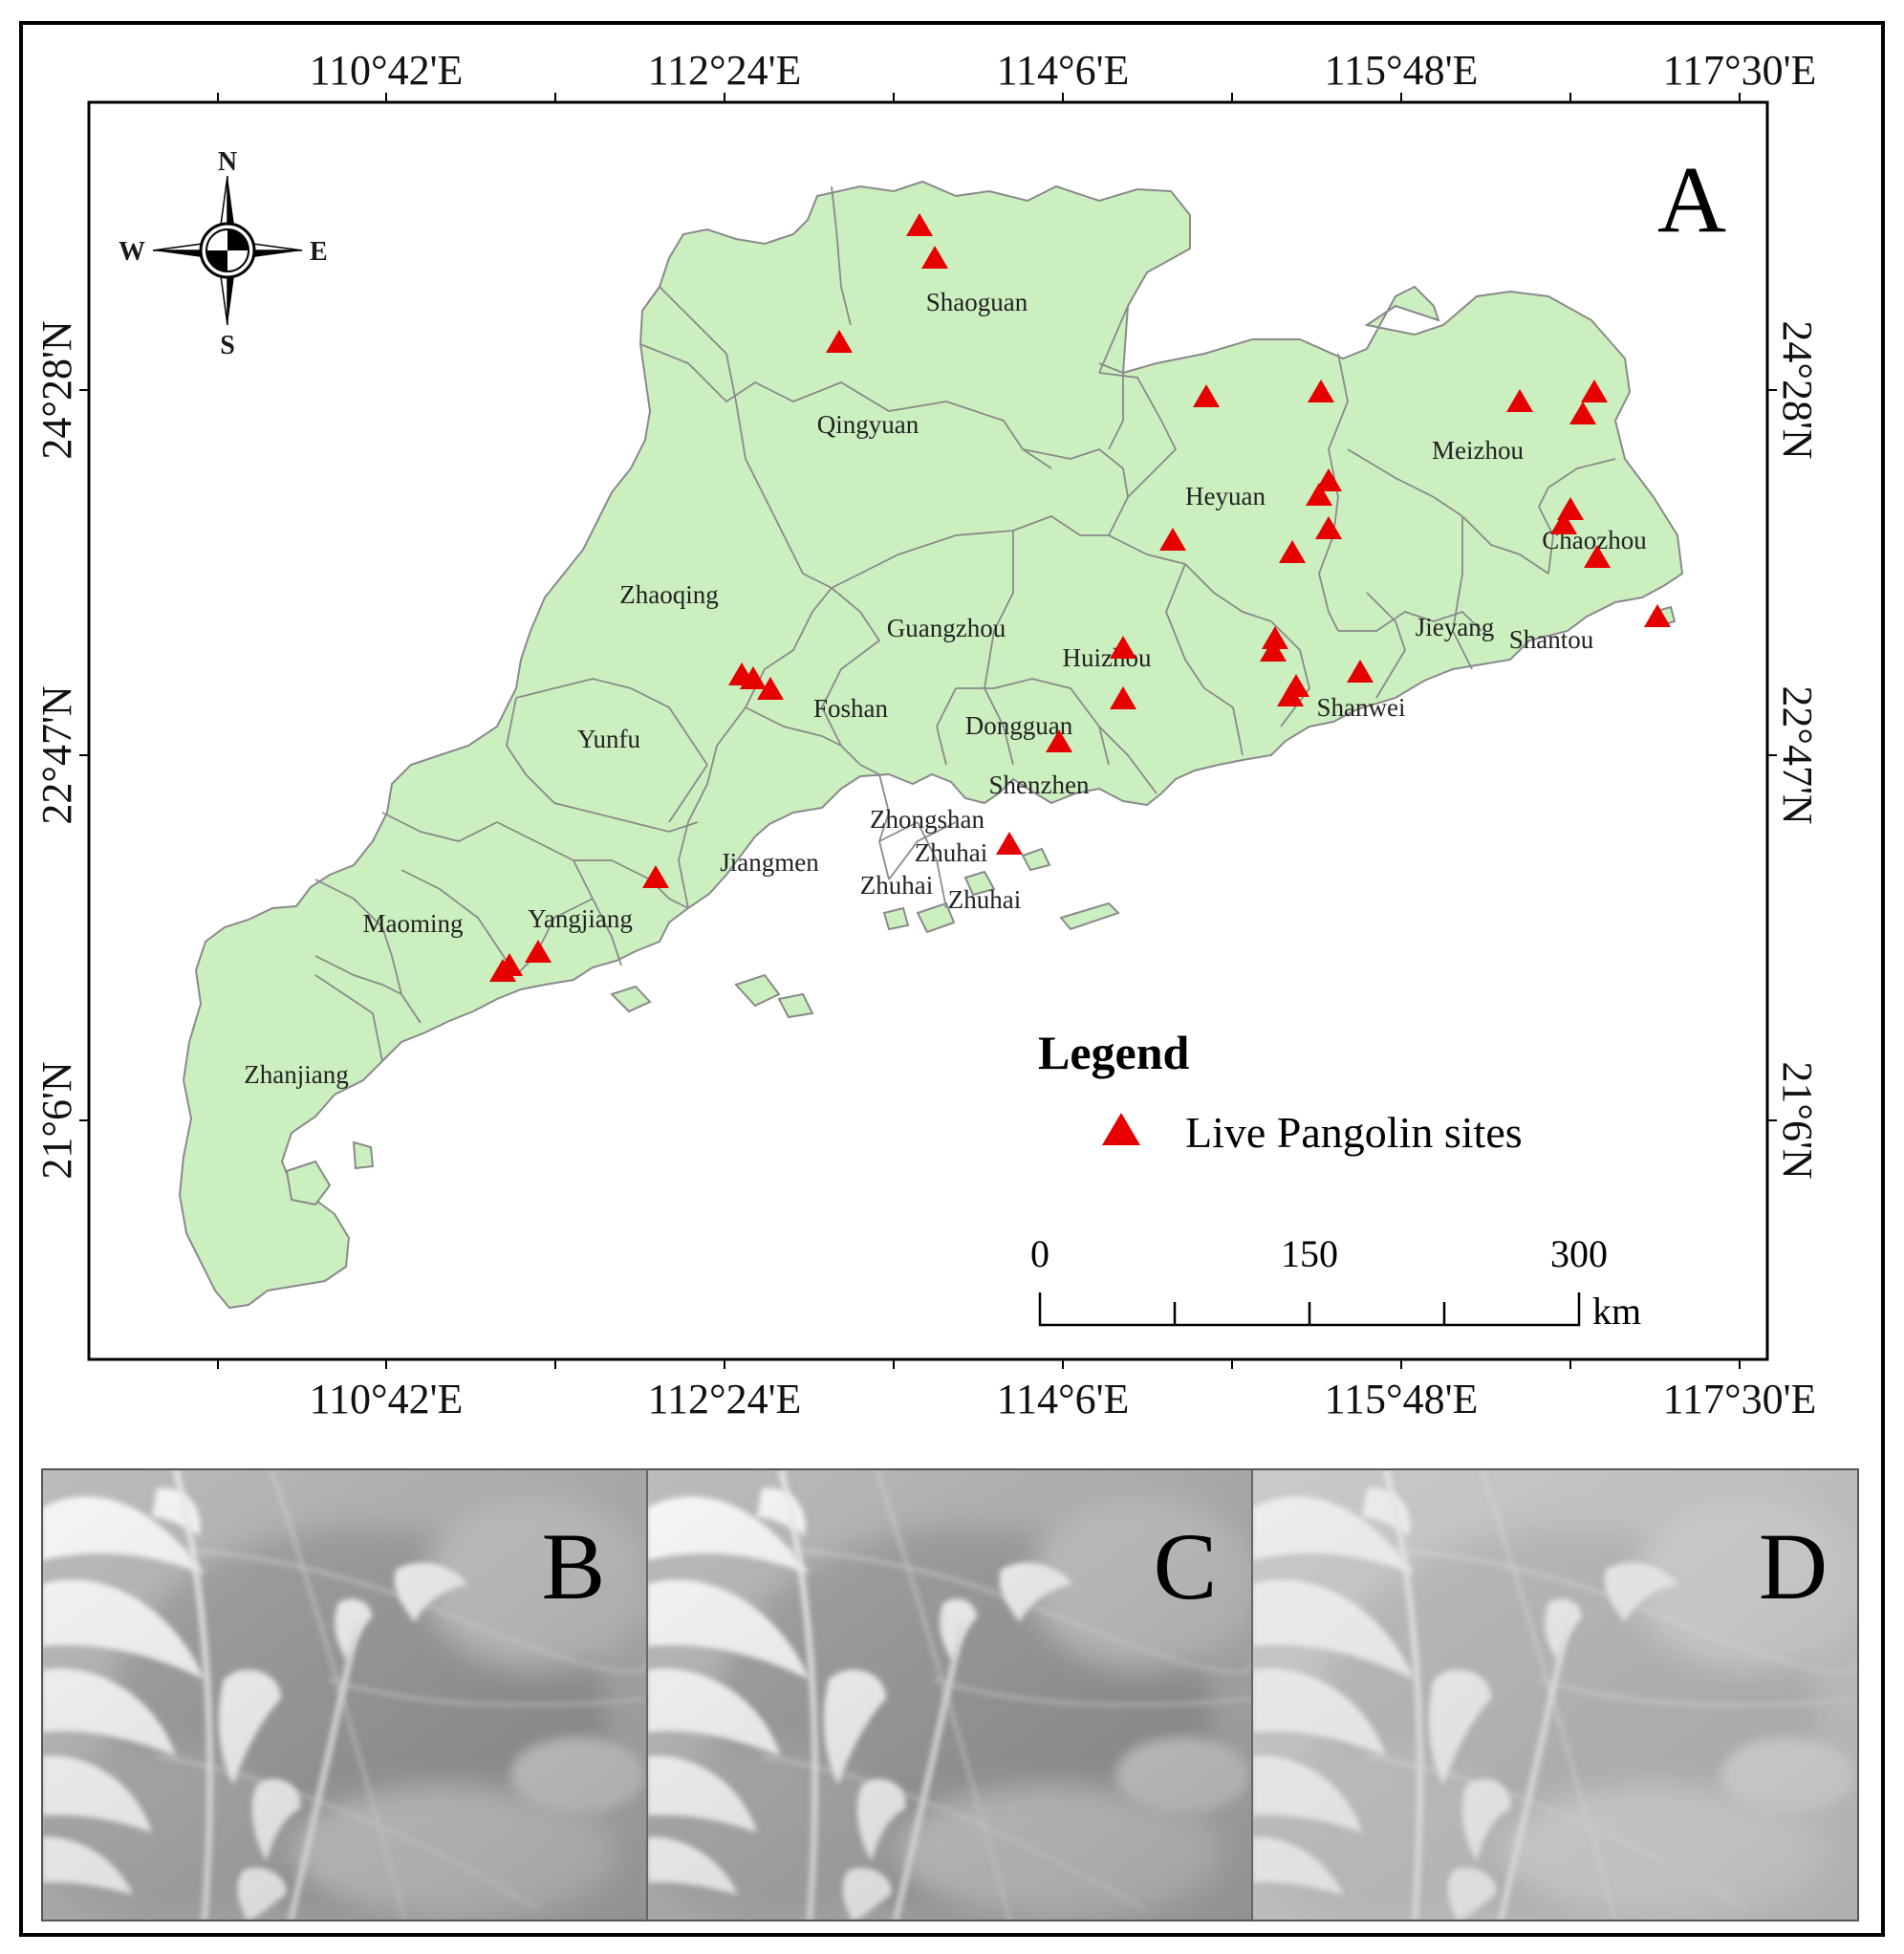  Describe the element at coordinates (1794, 1566) in the screenshot. I see `panel-label-d: D` at that location.